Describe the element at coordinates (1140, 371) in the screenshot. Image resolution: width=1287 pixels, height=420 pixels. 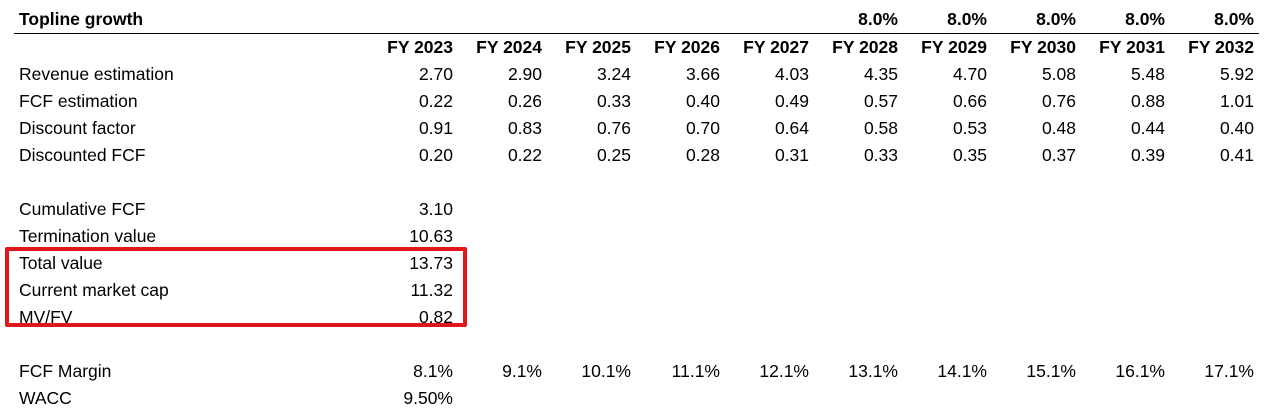
I see `fcf-margin-value: 16.1%` at that location.